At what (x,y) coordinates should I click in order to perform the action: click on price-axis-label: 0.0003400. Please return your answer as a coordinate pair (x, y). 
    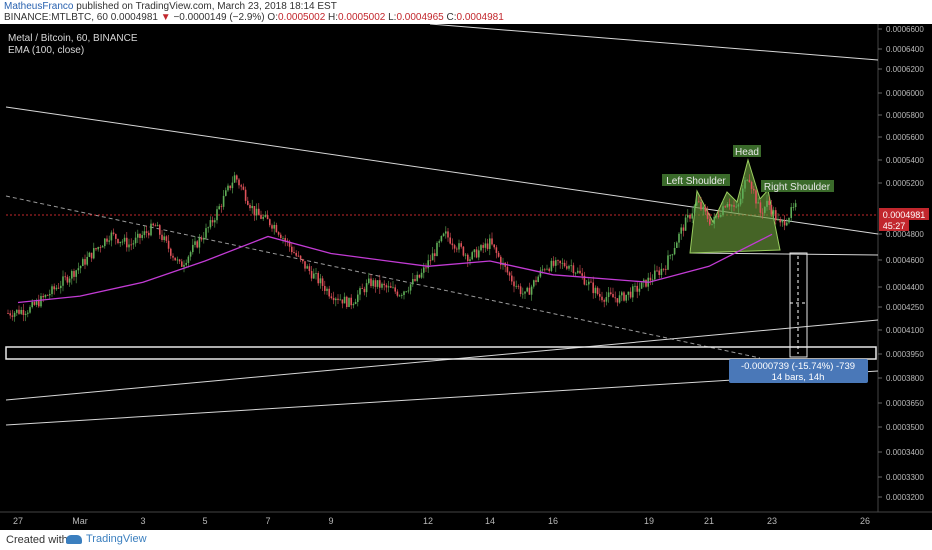
    Looking at the image, I should click on (905, 452).